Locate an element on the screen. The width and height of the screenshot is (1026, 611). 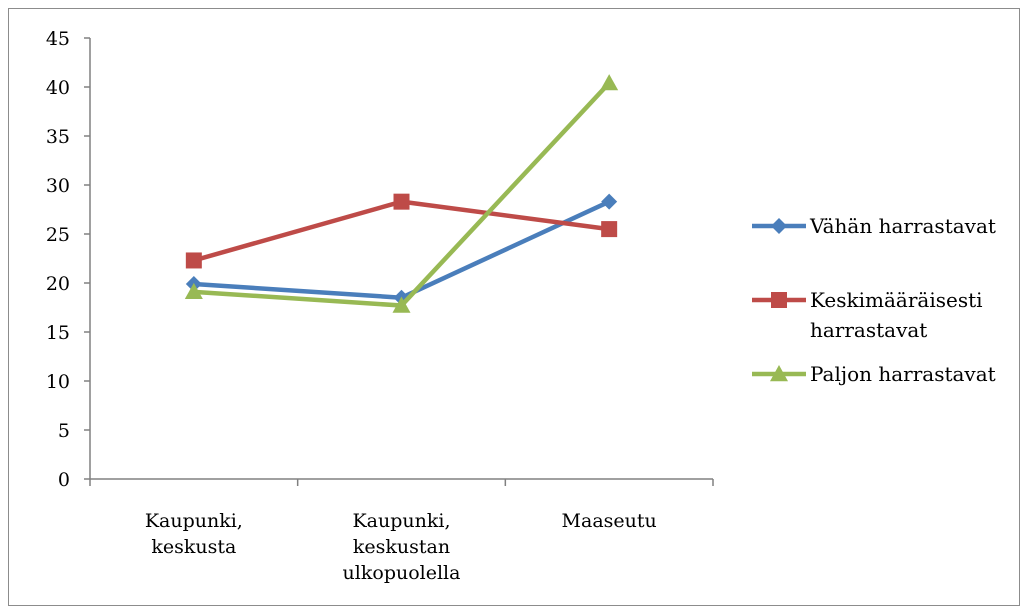
y-tick-label: 10 is located at coordinates (58, 382).